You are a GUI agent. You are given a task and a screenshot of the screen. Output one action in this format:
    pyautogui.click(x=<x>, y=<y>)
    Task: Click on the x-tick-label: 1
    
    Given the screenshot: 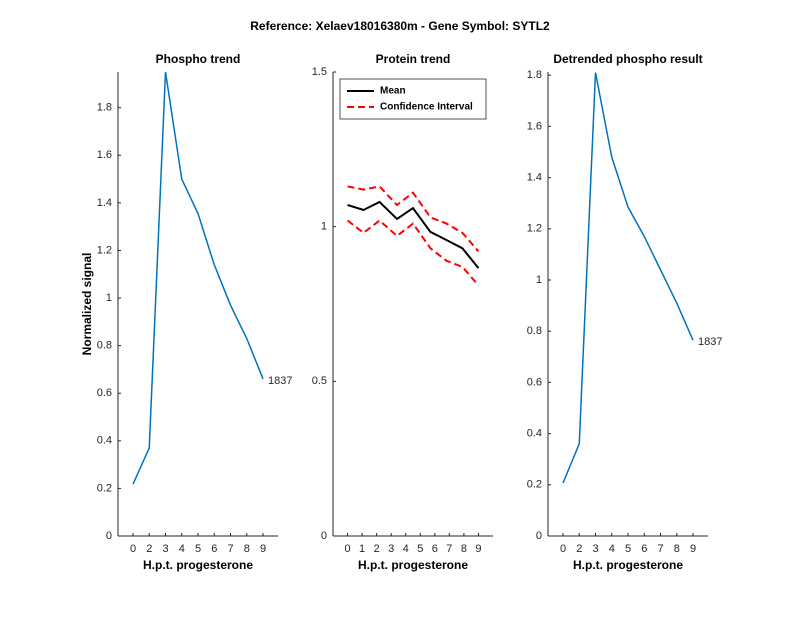 What is the action you would take?
    pyautogui.click(x=362, y=549)
    